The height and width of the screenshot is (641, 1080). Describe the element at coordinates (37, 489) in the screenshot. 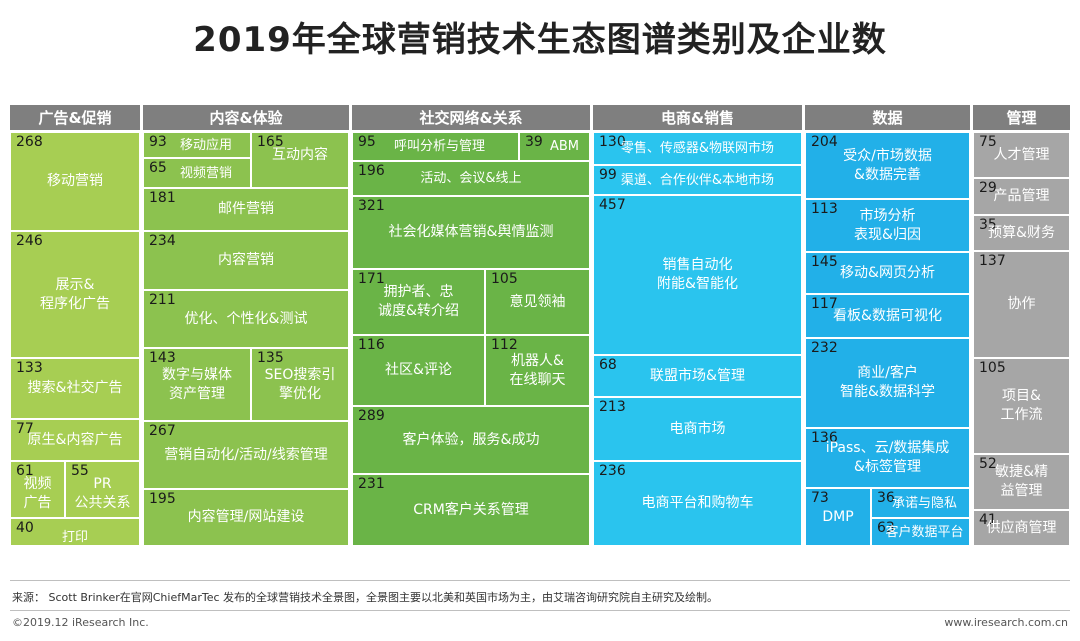

I see `treemap-cell: 61 视频 广告` at that location.